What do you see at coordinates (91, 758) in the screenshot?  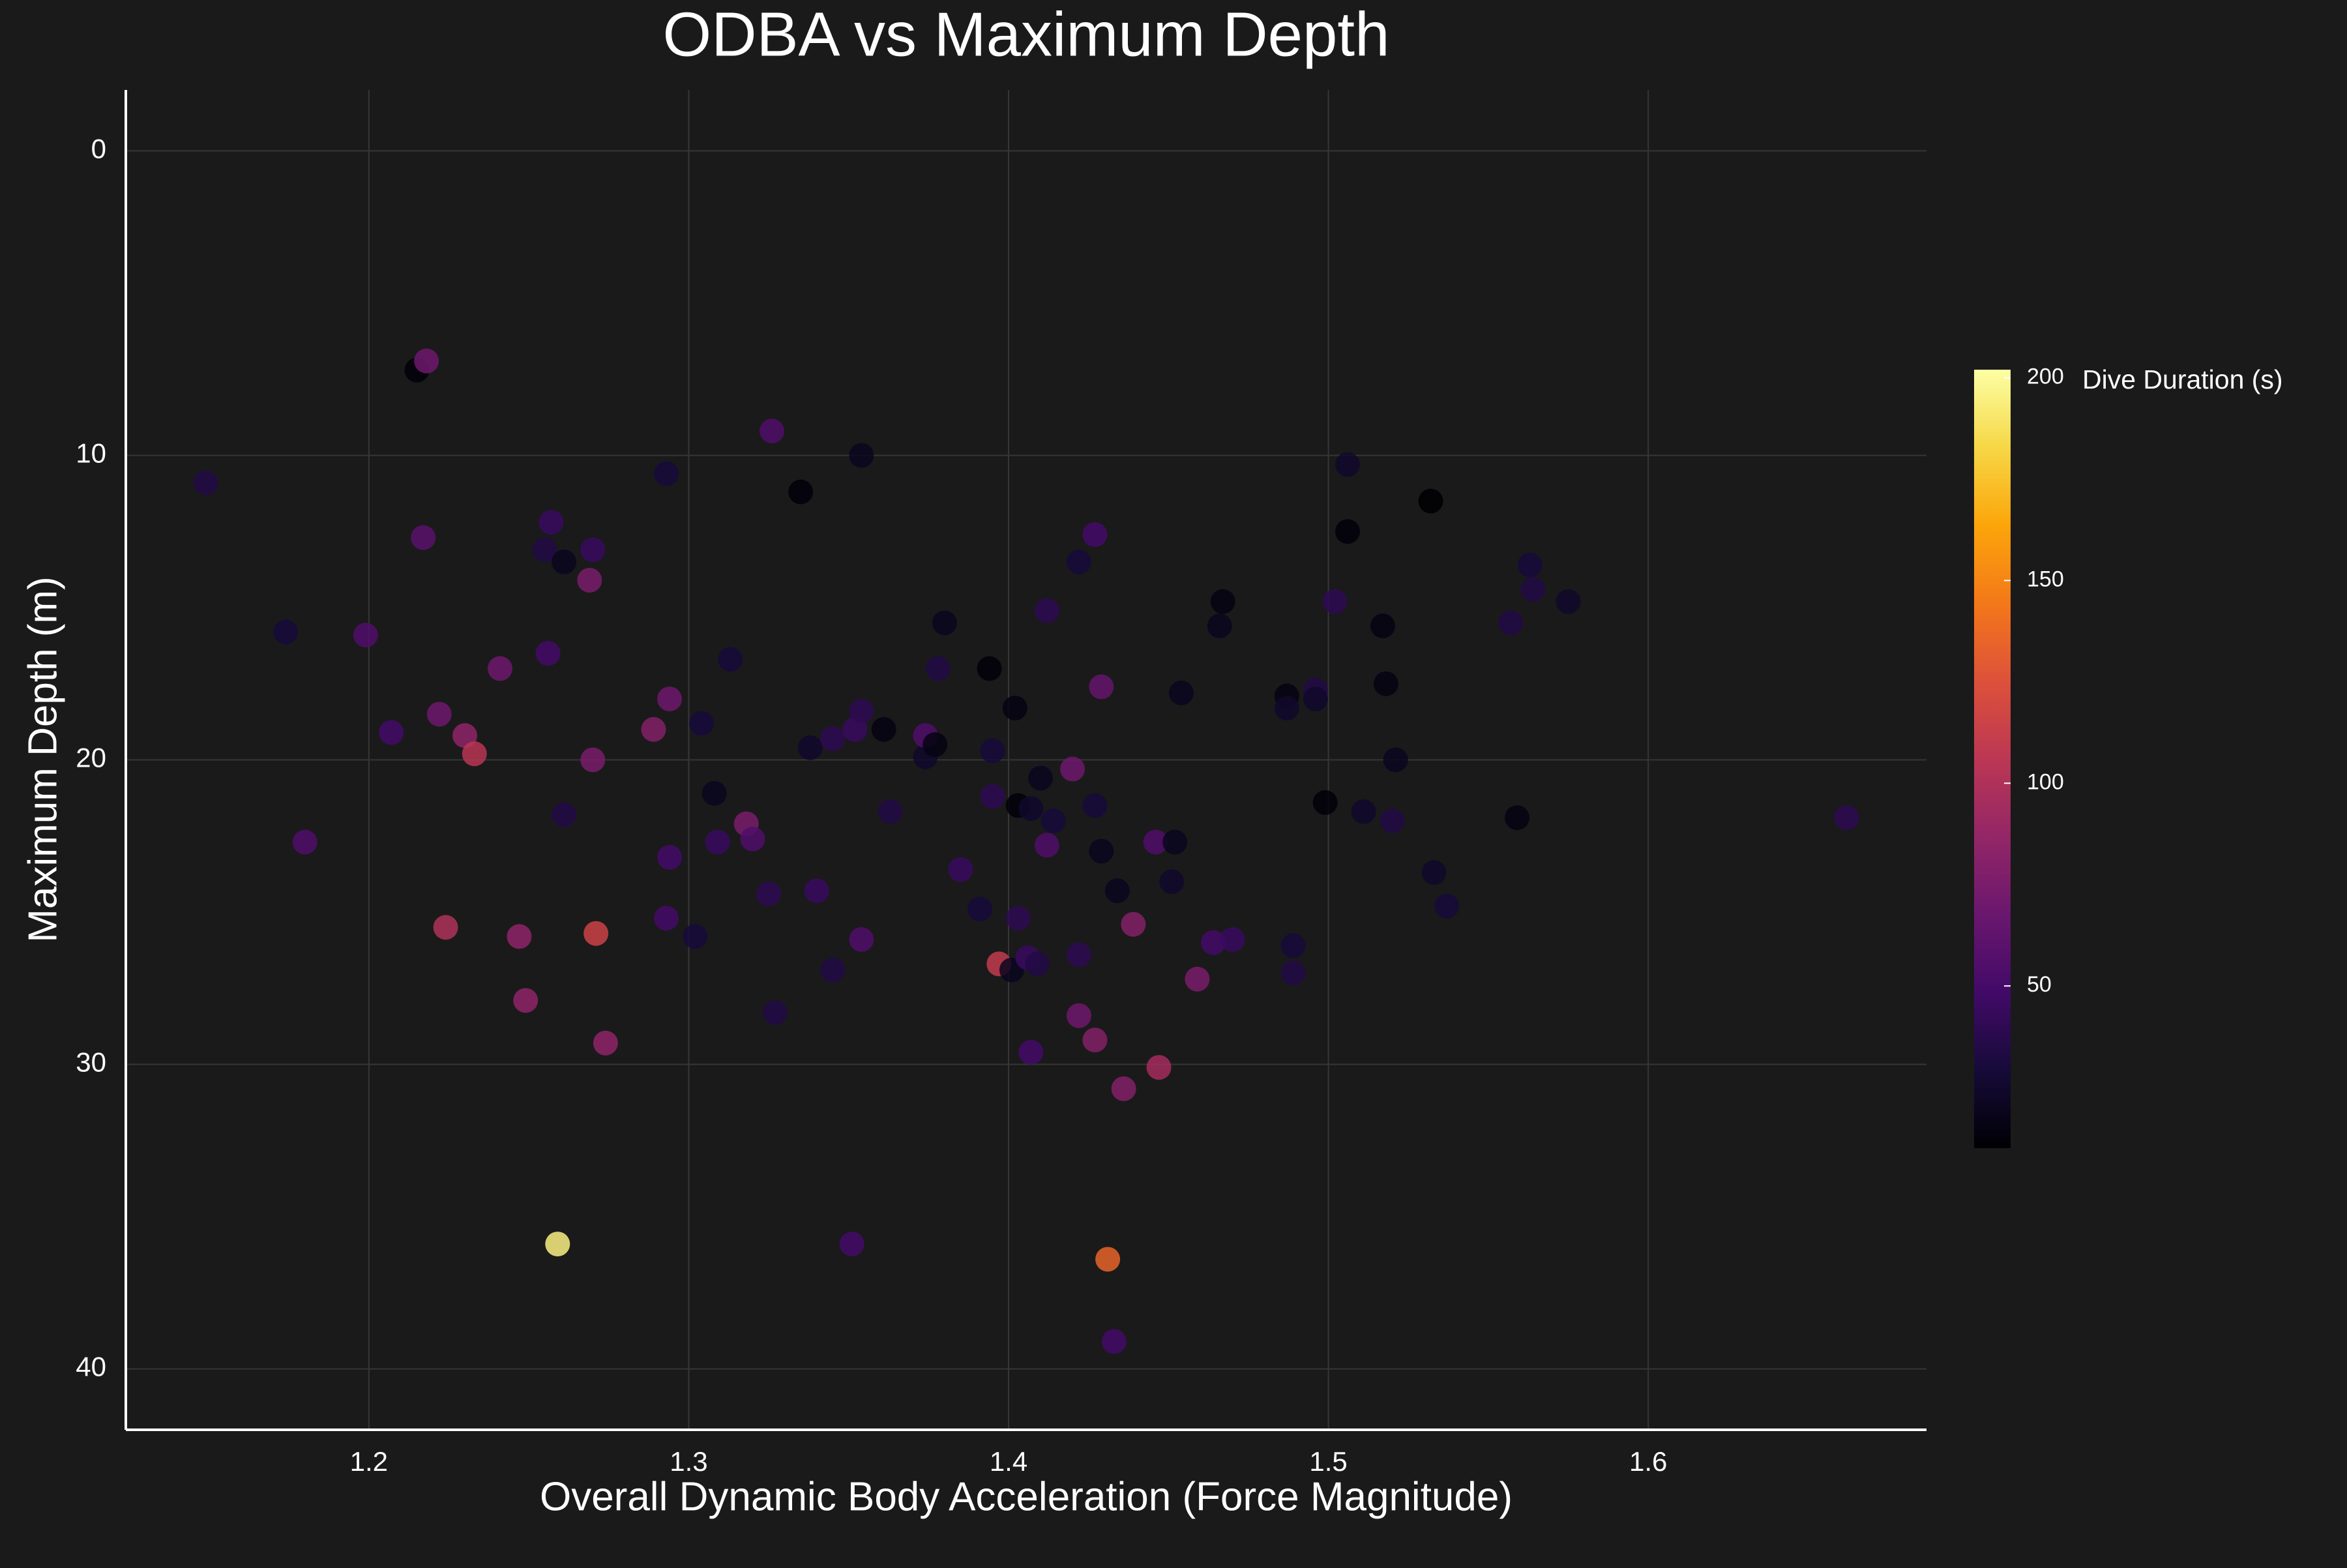 I see `y-tick-label: 20` at bounding box center [91, 758].